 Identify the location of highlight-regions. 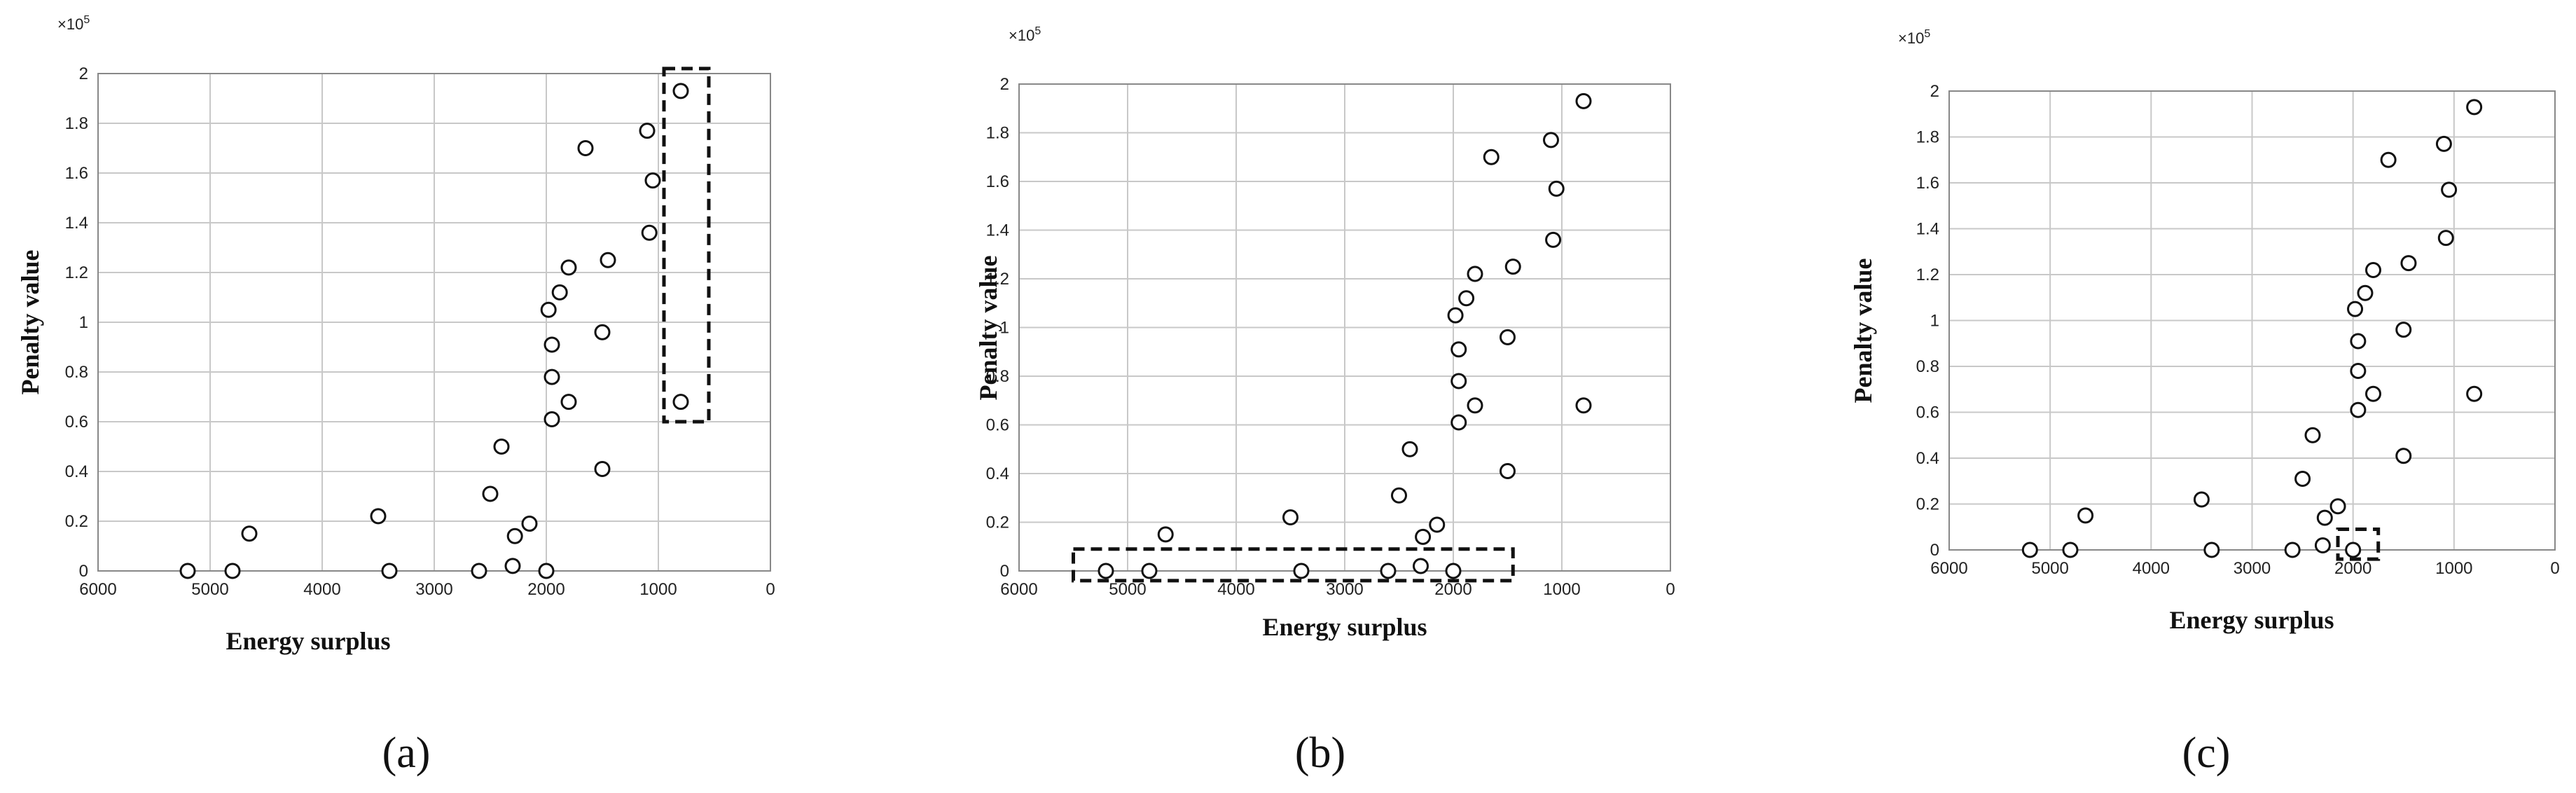
(686, 245).